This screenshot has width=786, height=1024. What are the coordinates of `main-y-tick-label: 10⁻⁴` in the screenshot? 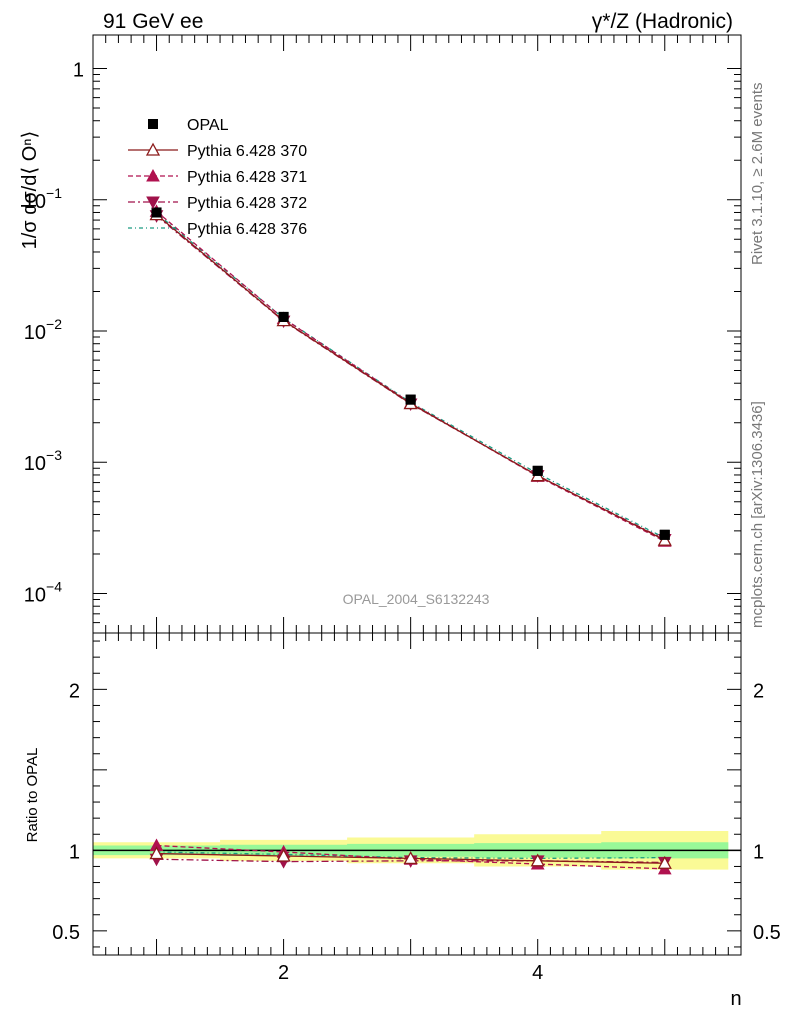 It's located at (43, 592).